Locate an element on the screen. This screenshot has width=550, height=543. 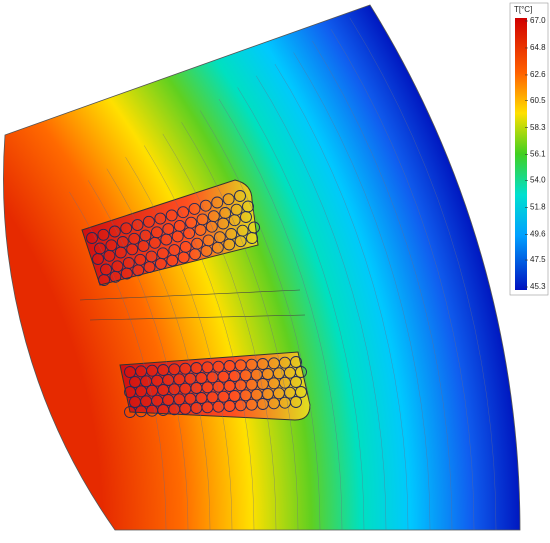
colorbar-tick-label: 49.6 is located at coordinates (538, 233).